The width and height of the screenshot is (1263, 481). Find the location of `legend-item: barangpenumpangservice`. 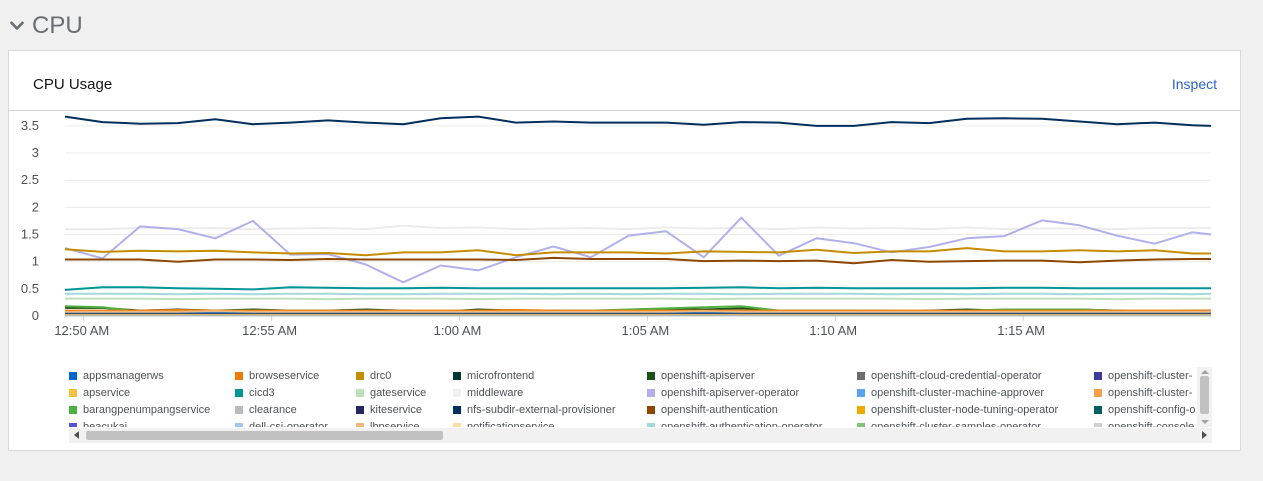

legend-item: barangpenumpangservice is located at coordinates (139, 409).